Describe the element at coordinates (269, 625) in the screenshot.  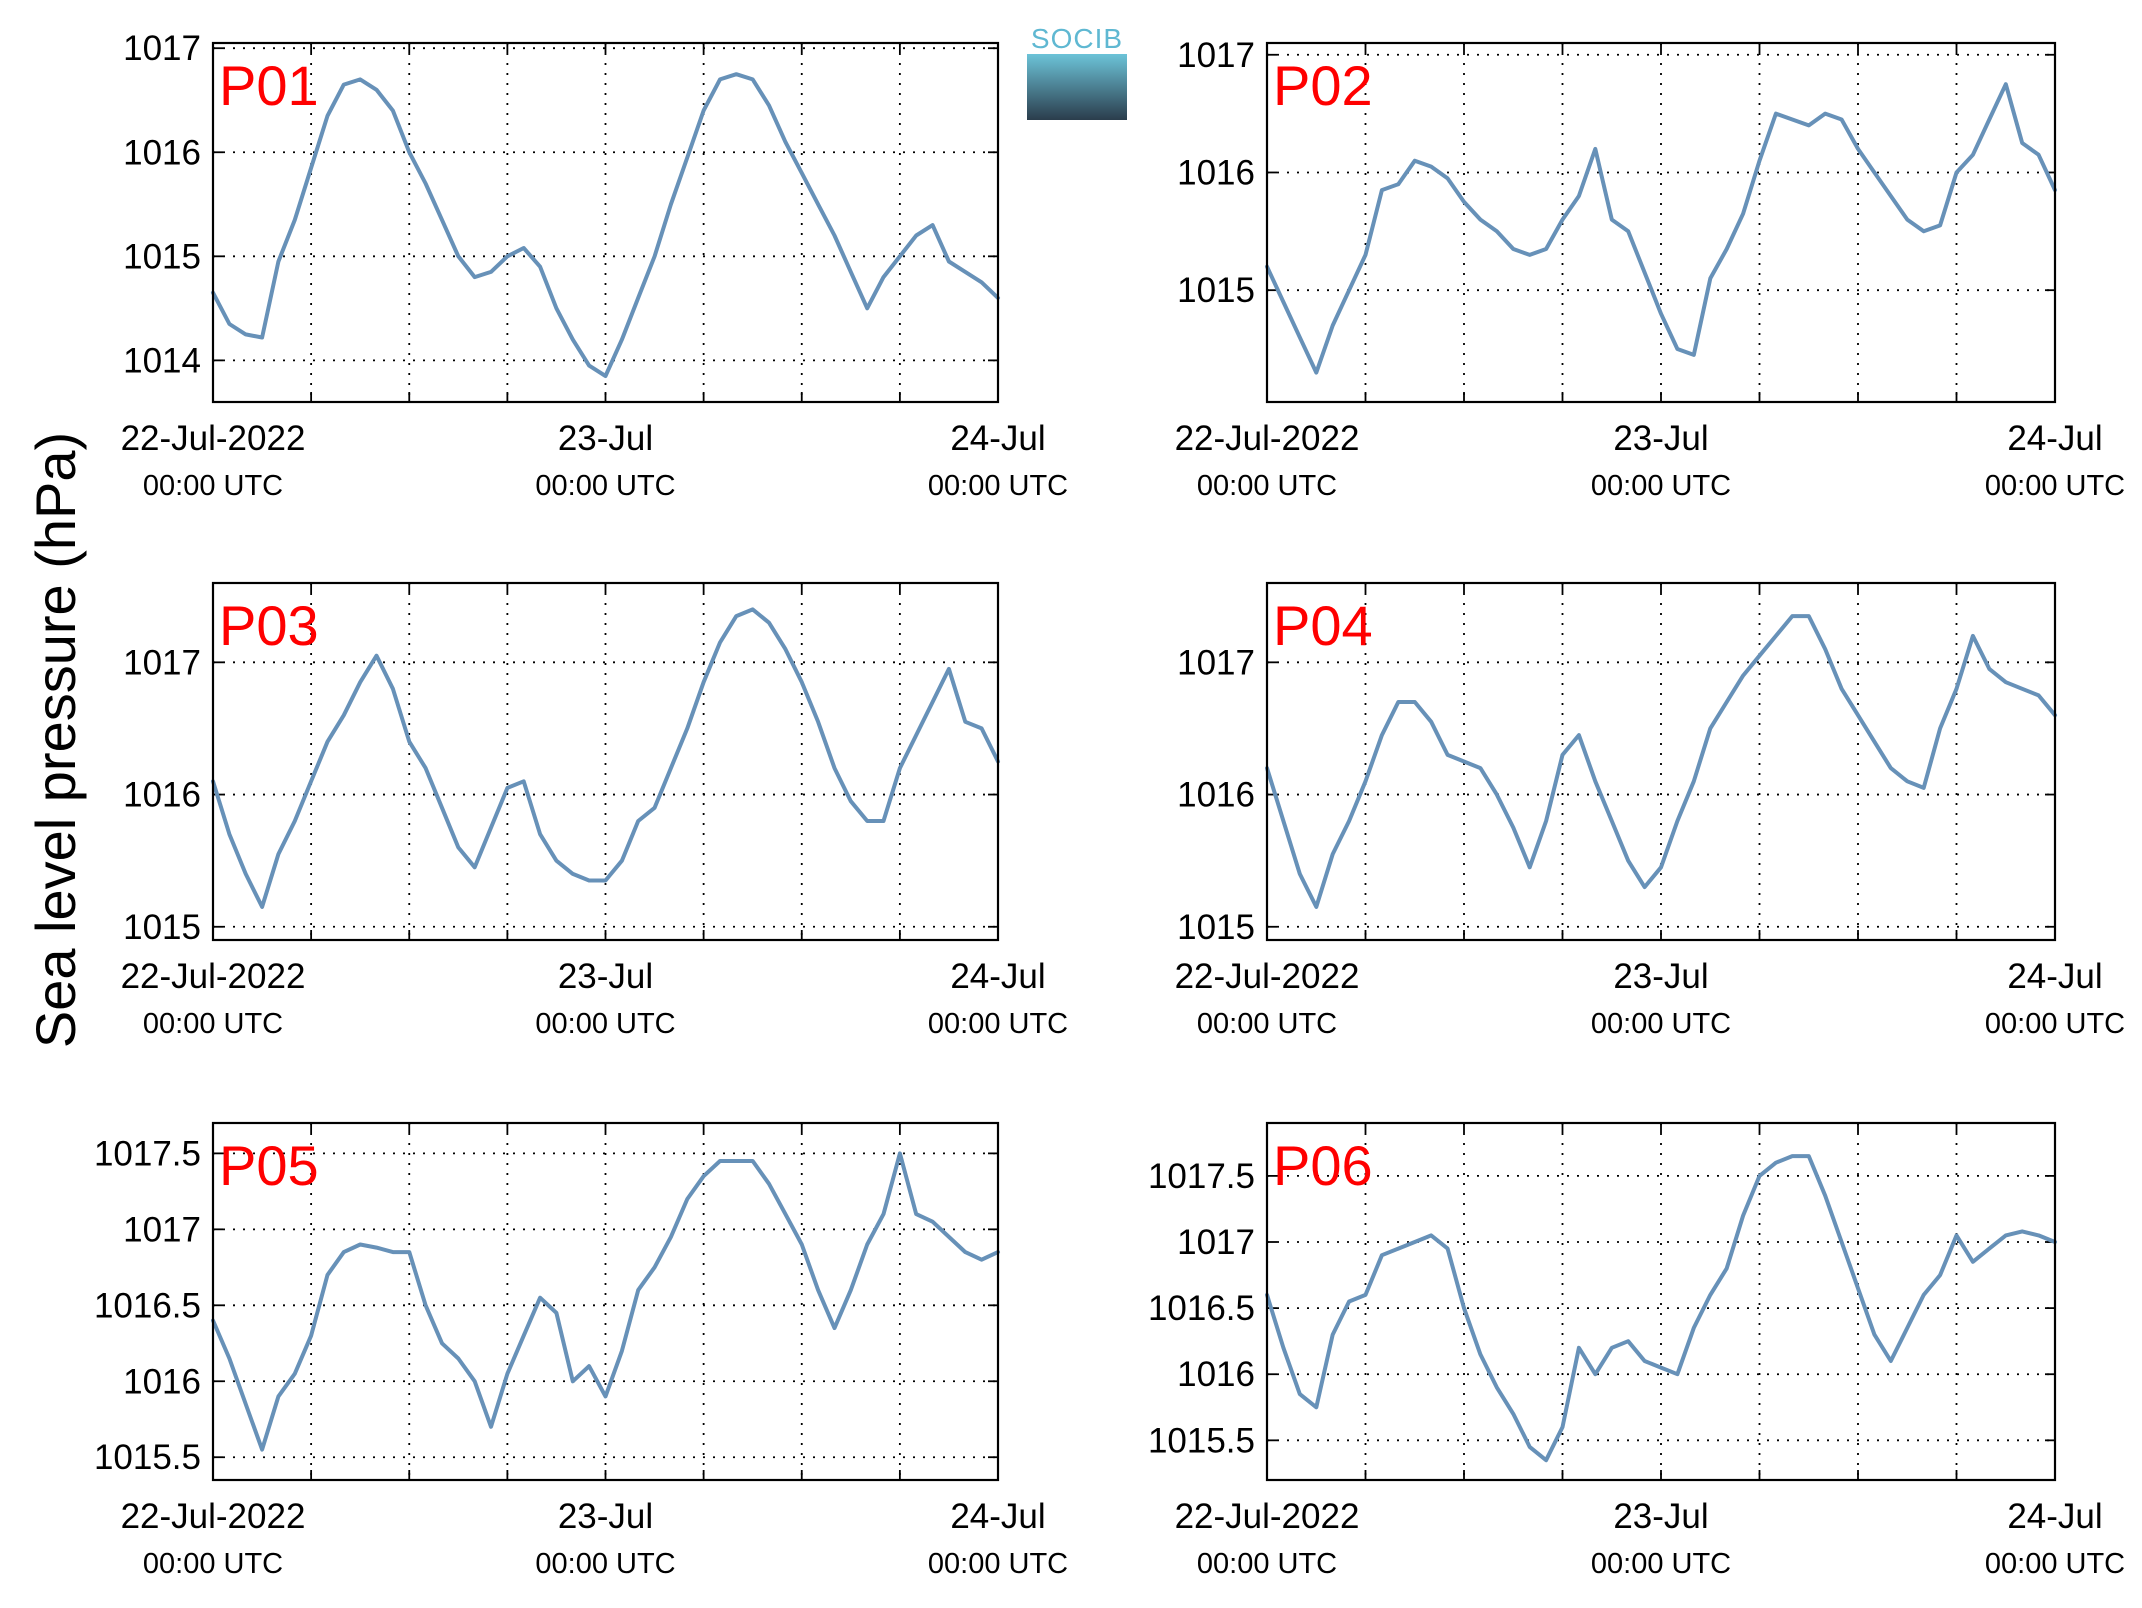
I see `panel-label: P03` at that location.